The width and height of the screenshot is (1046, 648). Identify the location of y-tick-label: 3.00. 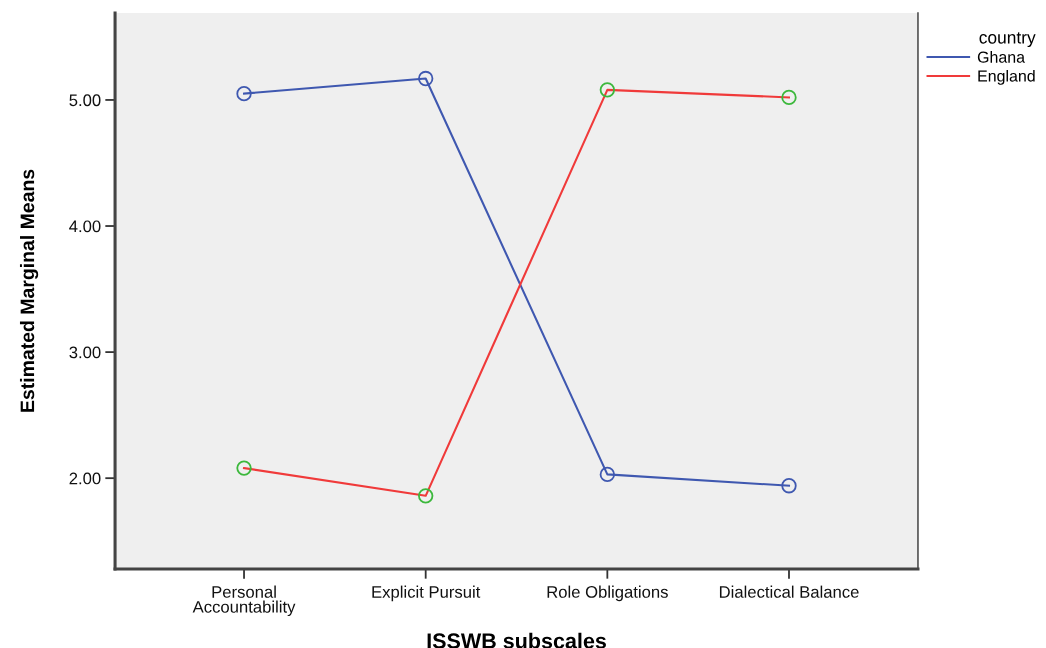
(85, 352).